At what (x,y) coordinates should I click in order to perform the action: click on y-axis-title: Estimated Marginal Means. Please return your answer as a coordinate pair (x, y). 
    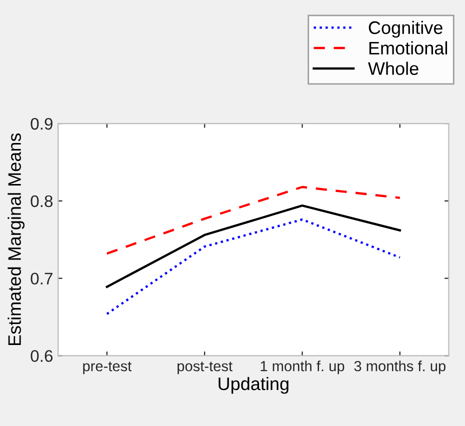
    Looking at the image, I should click on (16, 239).